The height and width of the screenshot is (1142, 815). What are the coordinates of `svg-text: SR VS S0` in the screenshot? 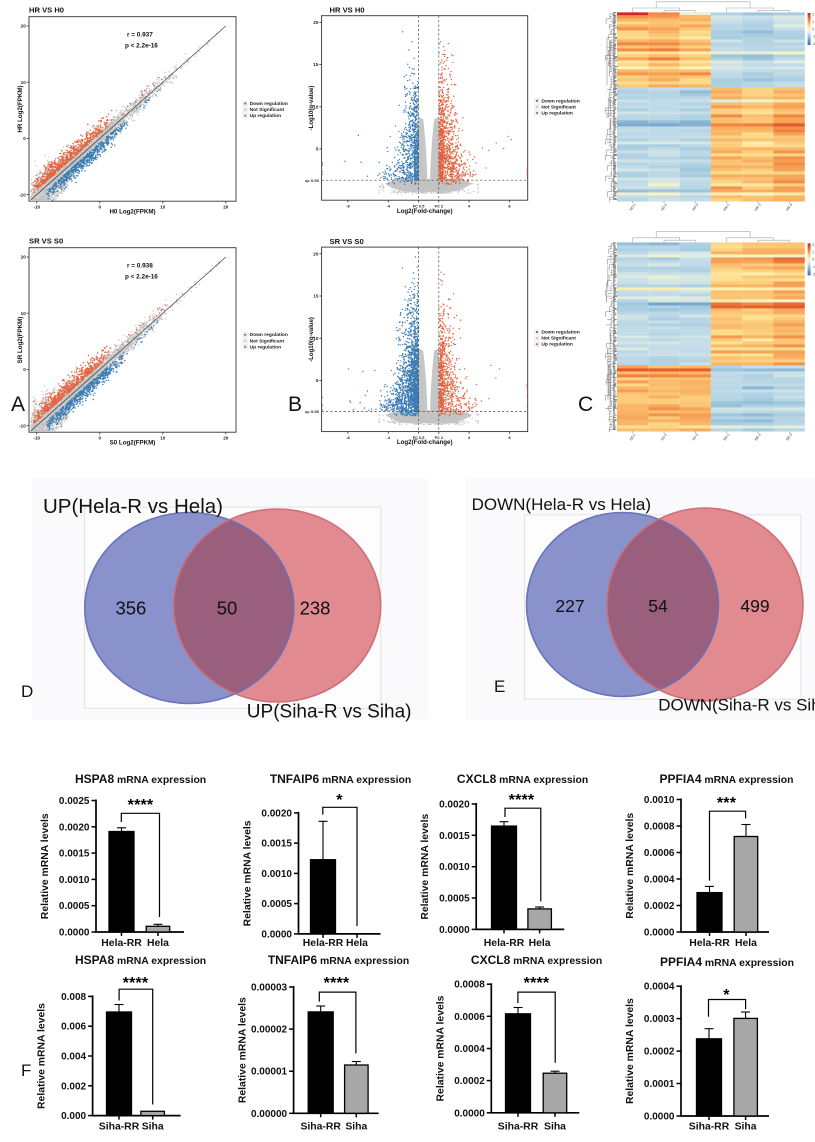 It's located at (46, 241).